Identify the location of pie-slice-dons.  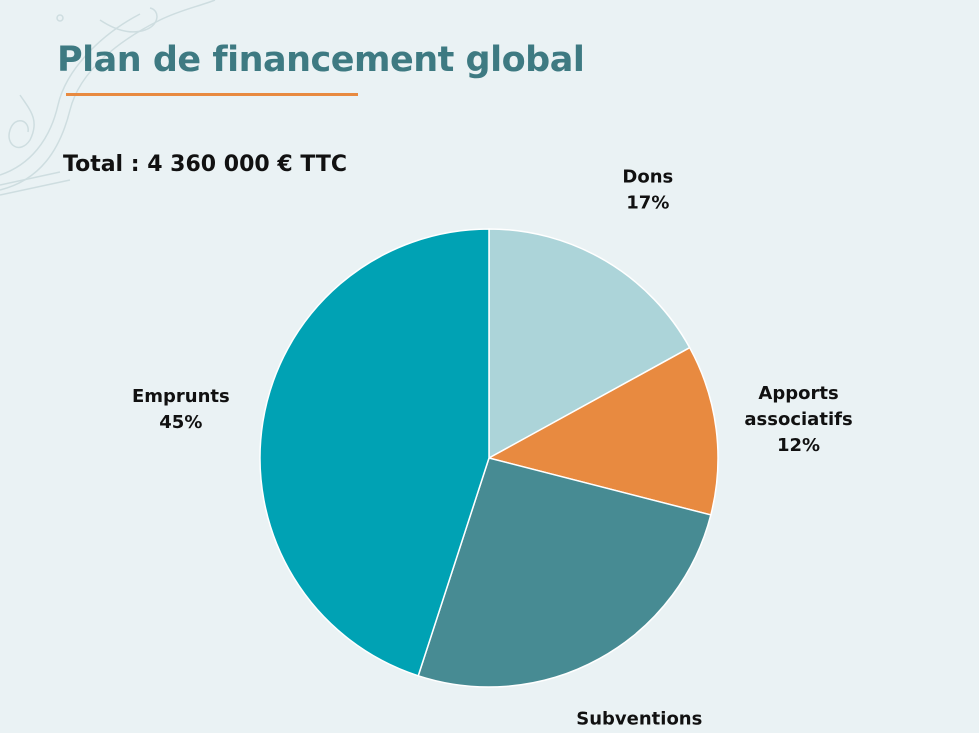
(589, 344).